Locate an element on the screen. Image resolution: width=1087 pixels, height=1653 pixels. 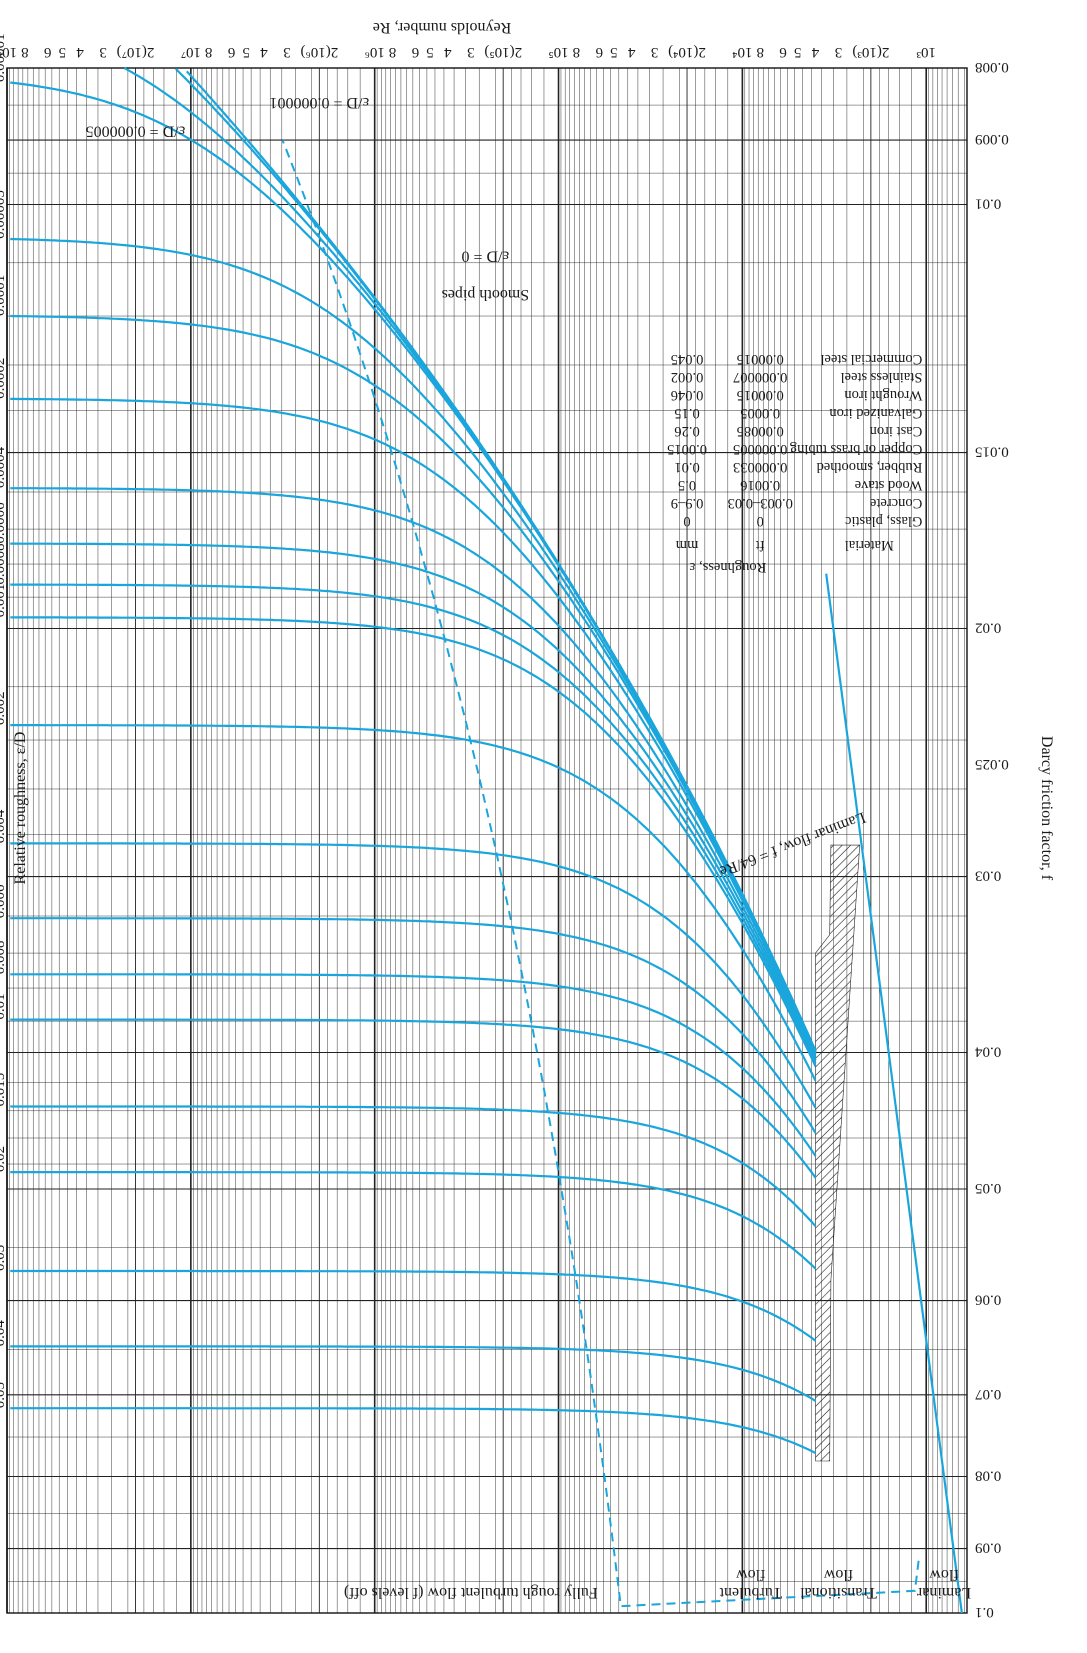
y2-axis-label: Relative roughness, ε/D is located at coordinates (20, 808).